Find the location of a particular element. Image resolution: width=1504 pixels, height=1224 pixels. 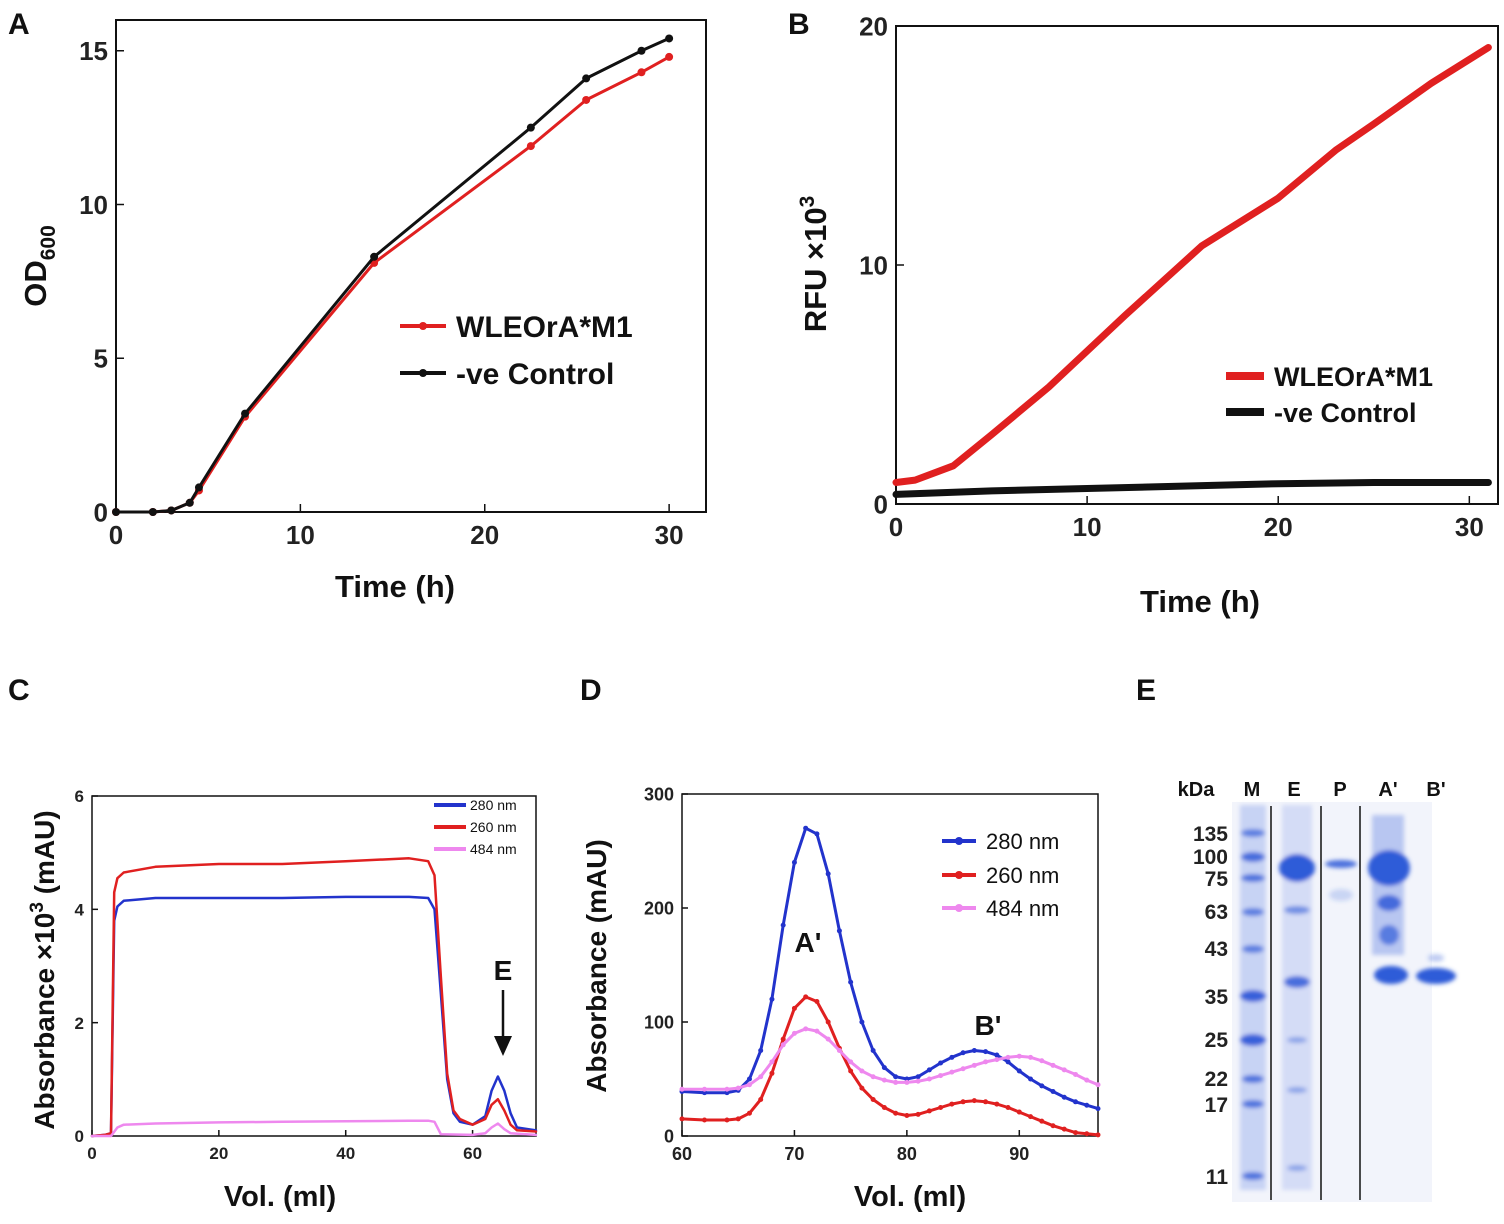

x-tick-label-c-3: 60 is located at coordinates (472, 1153).